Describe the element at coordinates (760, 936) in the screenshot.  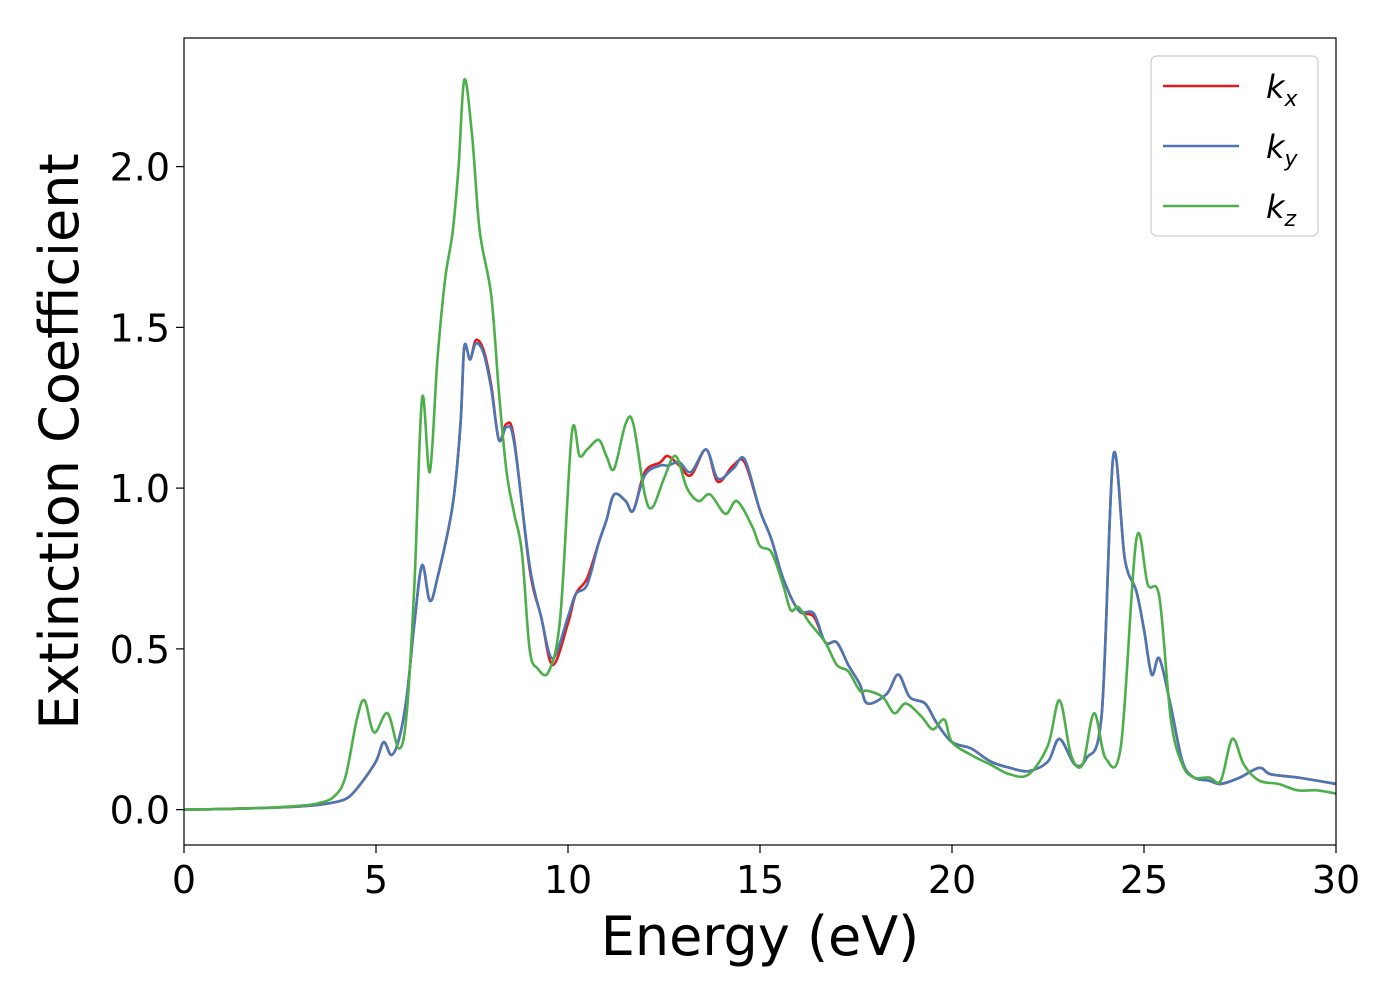
I see `x-axis-title: Energy (eV)` at that location.